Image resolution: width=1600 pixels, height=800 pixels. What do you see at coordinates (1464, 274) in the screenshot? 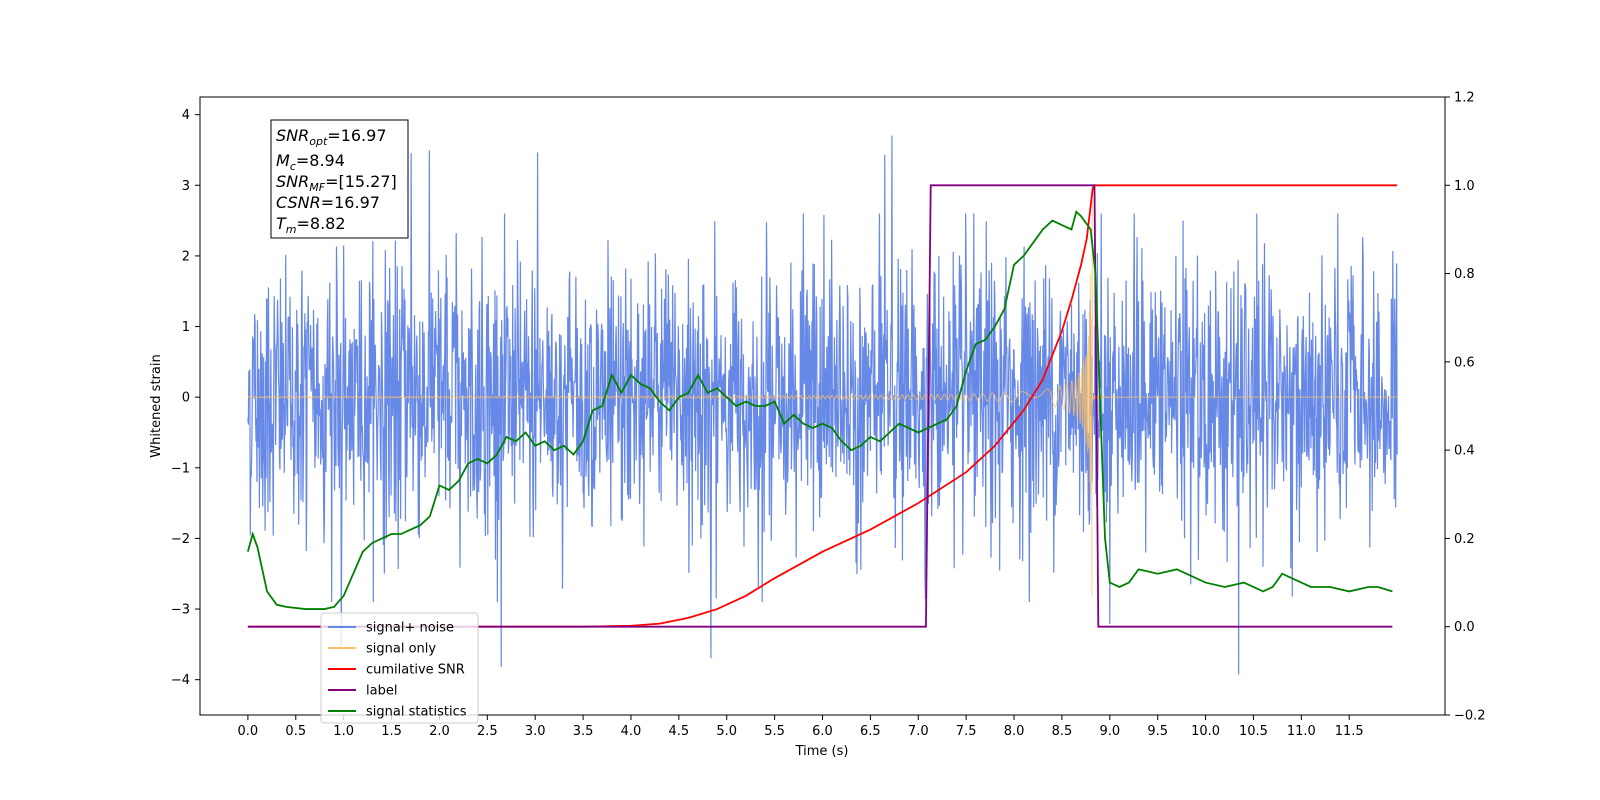
I see `y2-tick-label: 0.8` at bounding box center [1464, 274].